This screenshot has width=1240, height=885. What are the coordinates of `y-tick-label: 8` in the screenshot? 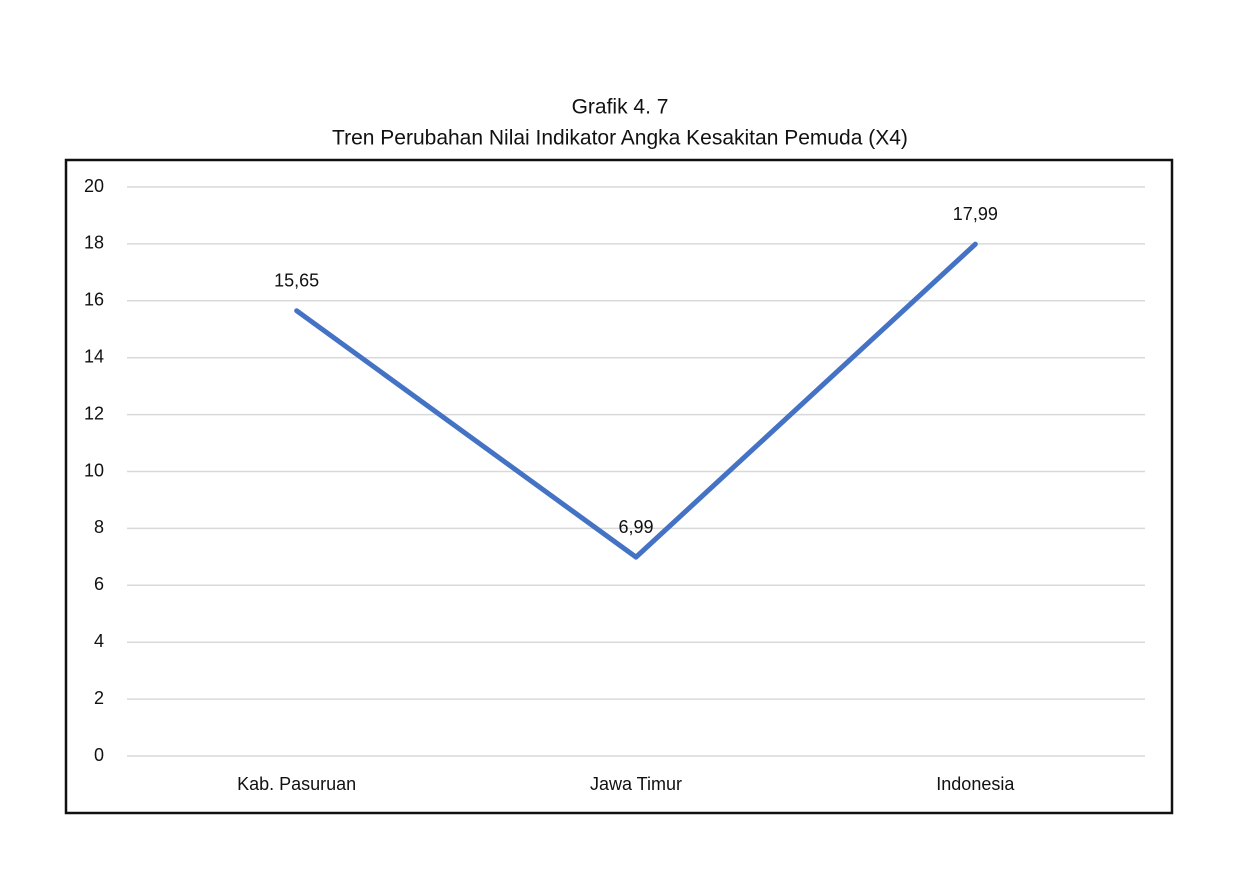 It's located at (99, 527).